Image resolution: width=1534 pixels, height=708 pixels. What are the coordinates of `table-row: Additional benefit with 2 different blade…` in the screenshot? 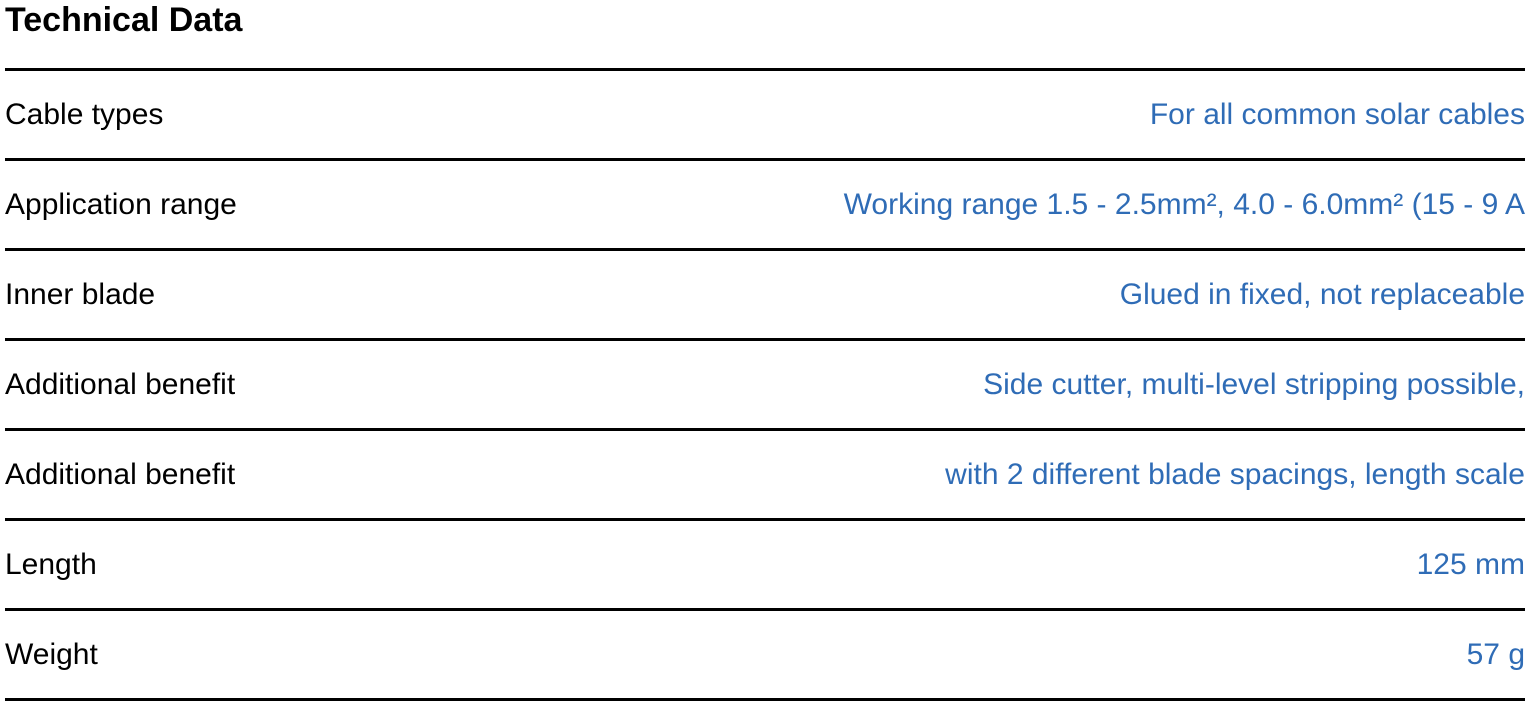 It's located at (765, 476).